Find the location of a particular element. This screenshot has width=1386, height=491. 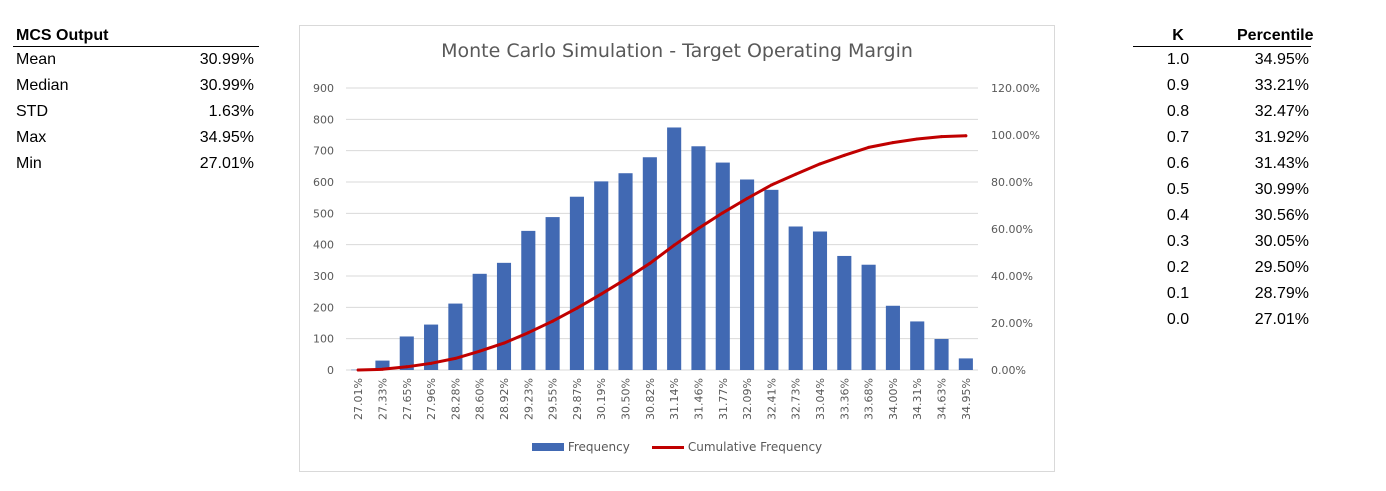

y-tick-label: 300 is located at coordinates (323, 276).